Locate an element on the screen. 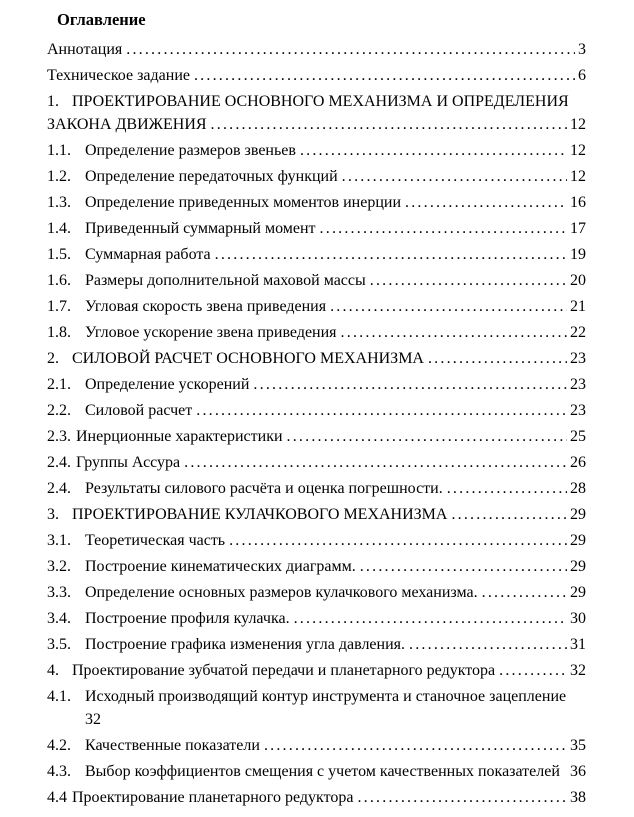 This screenshot has width=634, height=817. toc-entry: 1.7. Угловая скорость звена приведения 21 is located at coordinates (316, 306).